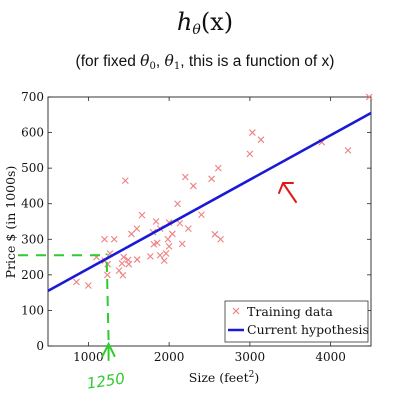 The width and height of the screenshot is (410, 408). What do you see at coordinates (10, 222) in the screenshot?
I see `y-axis-label: Price $ (in 1000s)` at bounding box center [10, 222].